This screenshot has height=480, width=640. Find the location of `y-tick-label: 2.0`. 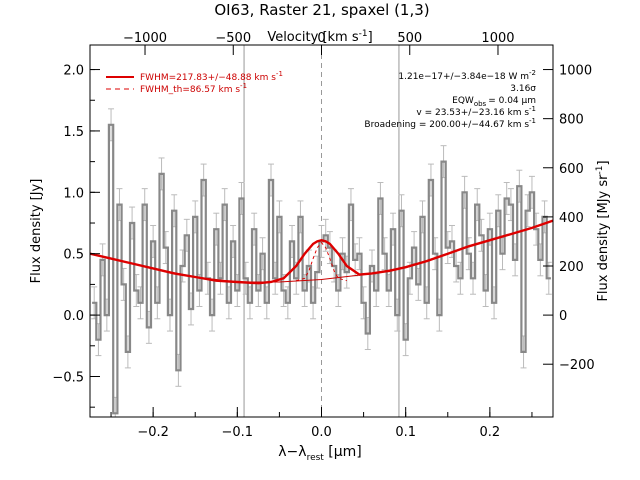

y-tick-label: 2.0 is located at coordinates (73, 71).